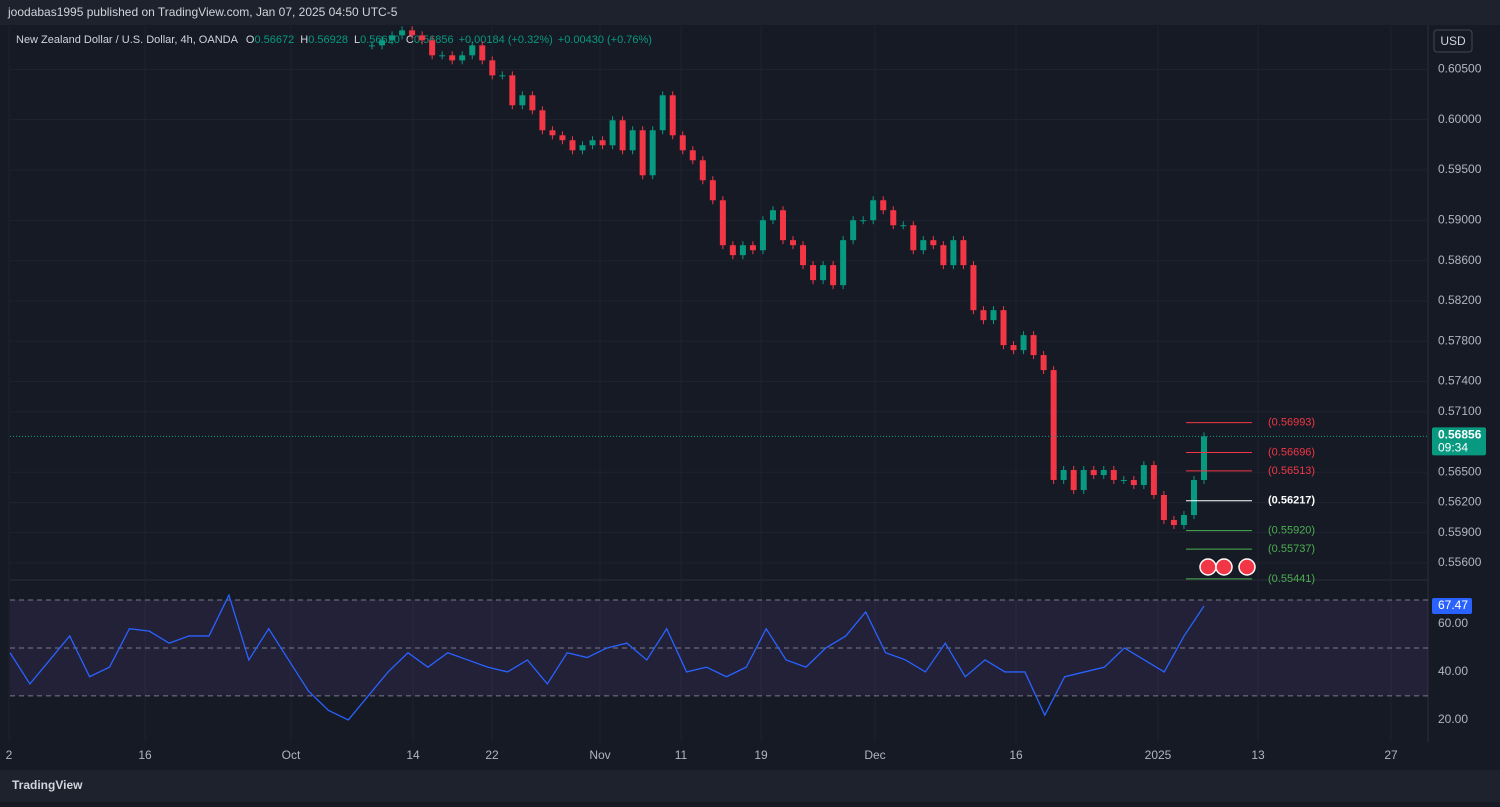  I want to click on y-tick-label: 0.57100, so click(1460, 411).